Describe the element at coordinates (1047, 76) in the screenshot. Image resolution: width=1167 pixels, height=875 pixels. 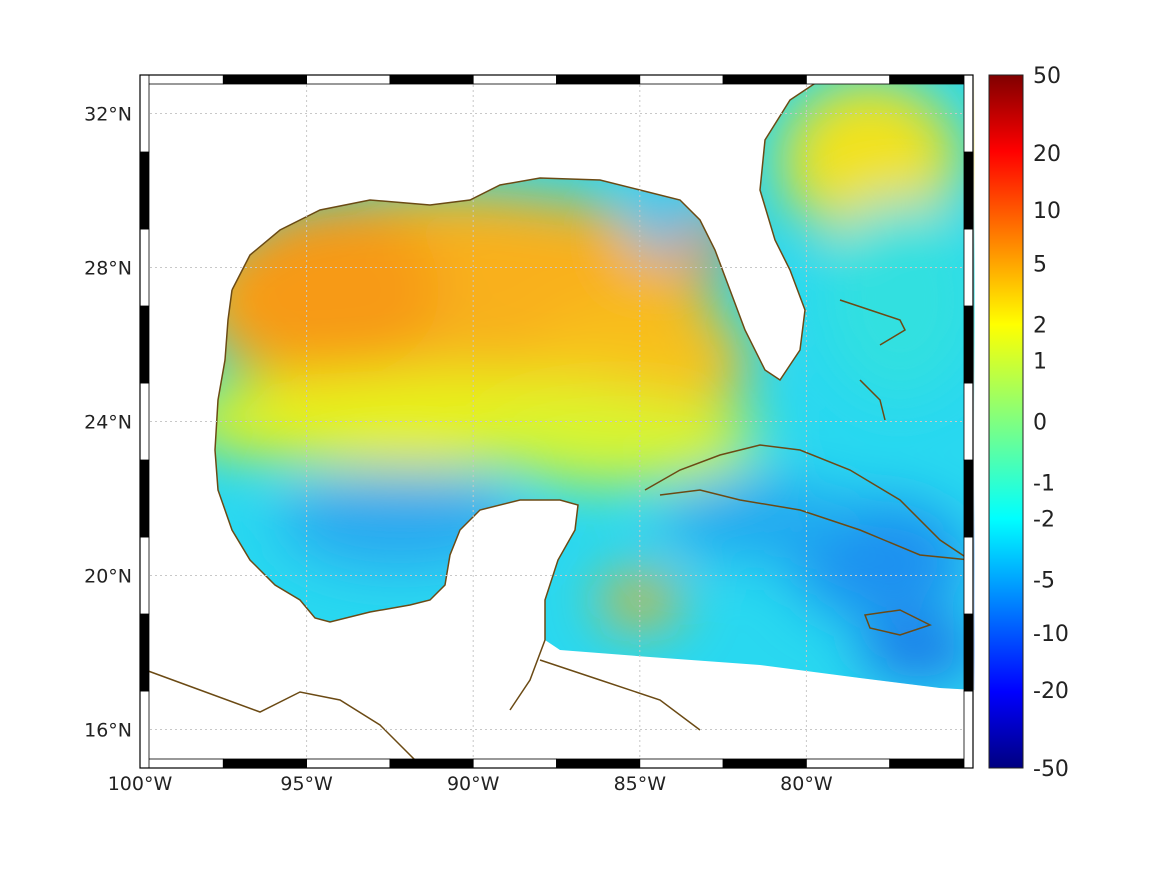
I see `colorbar-tick-label: 50` at that location.